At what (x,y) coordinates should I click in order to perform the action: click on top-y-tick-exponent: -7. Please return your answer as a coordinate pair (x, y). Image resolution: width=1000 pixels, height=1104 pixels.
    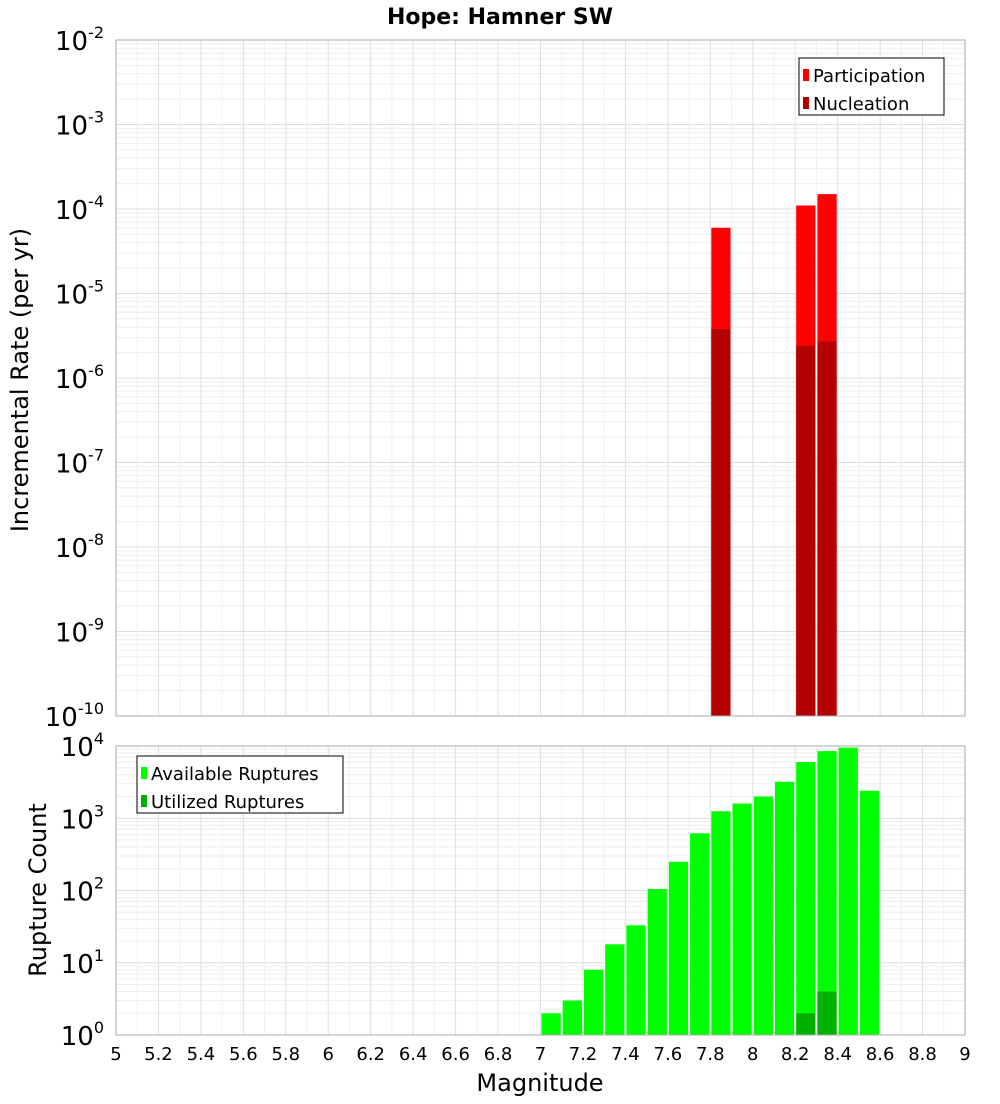
    Looking at the image, I should click on (96, 455).